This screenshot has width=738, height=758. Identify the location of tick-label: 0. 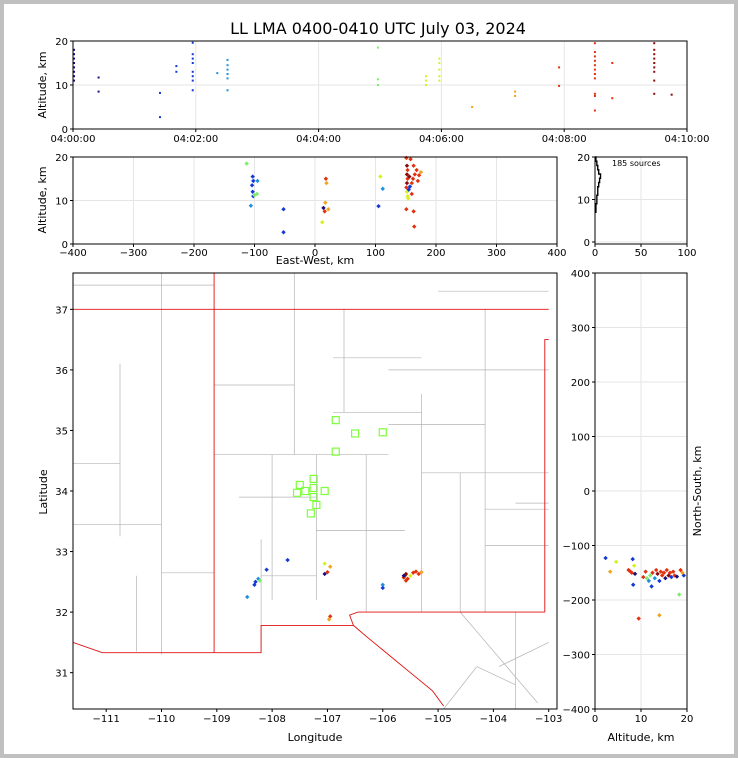
(65, 245).